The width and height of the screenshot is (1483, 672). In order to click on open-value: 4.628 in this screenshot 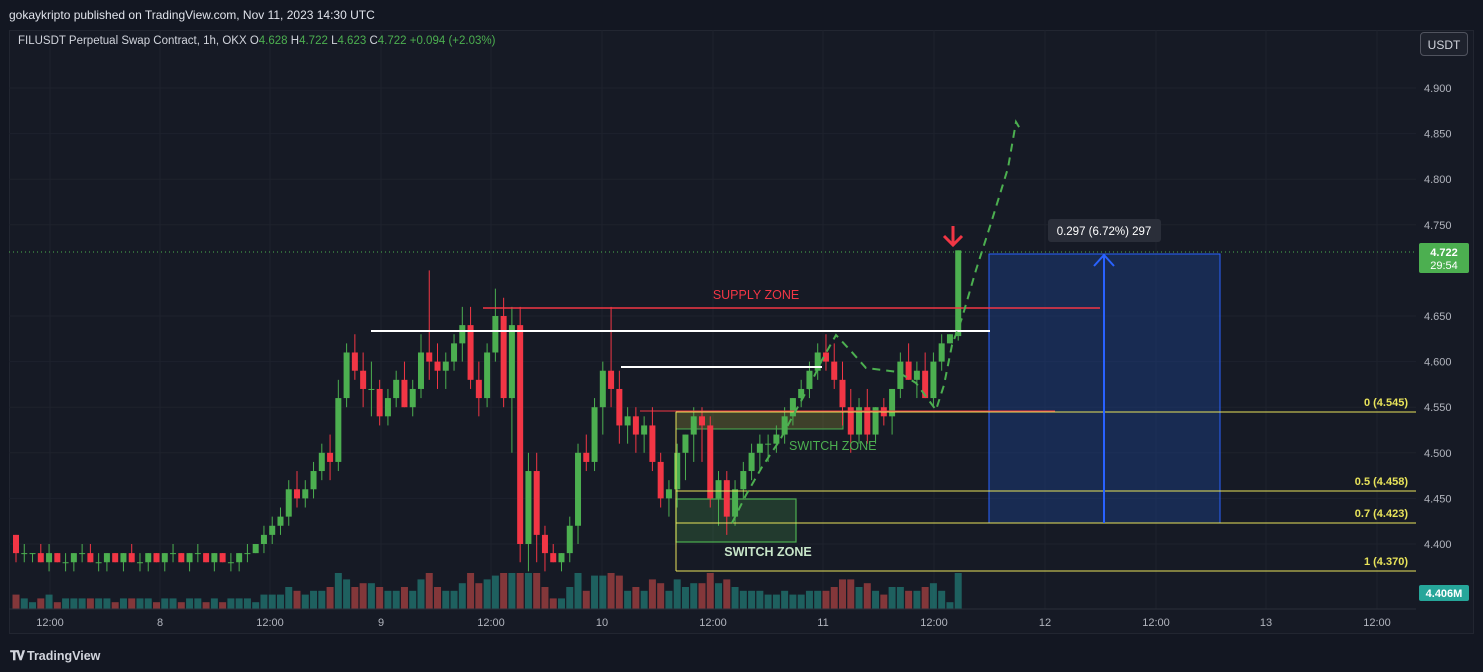, I will do `click(273, 41)`.